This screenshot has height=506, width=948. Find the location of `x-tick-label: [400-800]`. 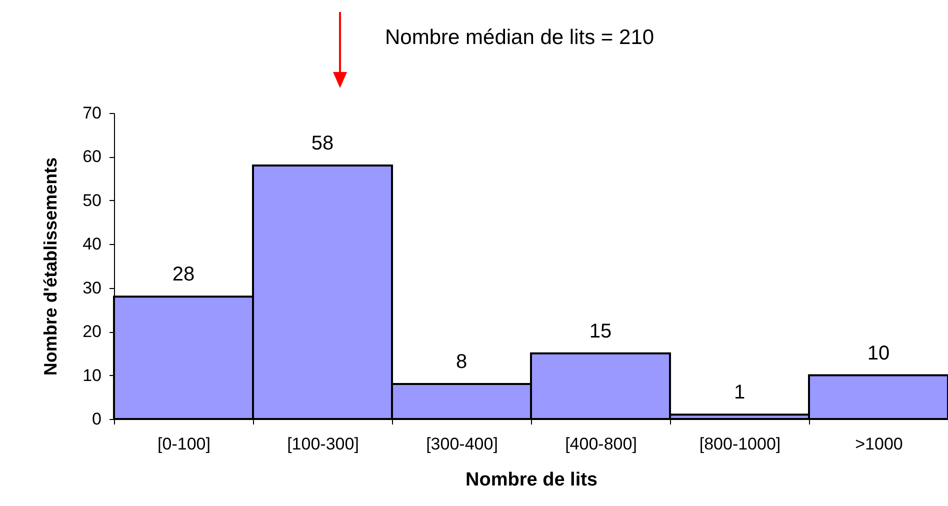

x-tick-label: [400-800] is located at coordinates (601, 444).